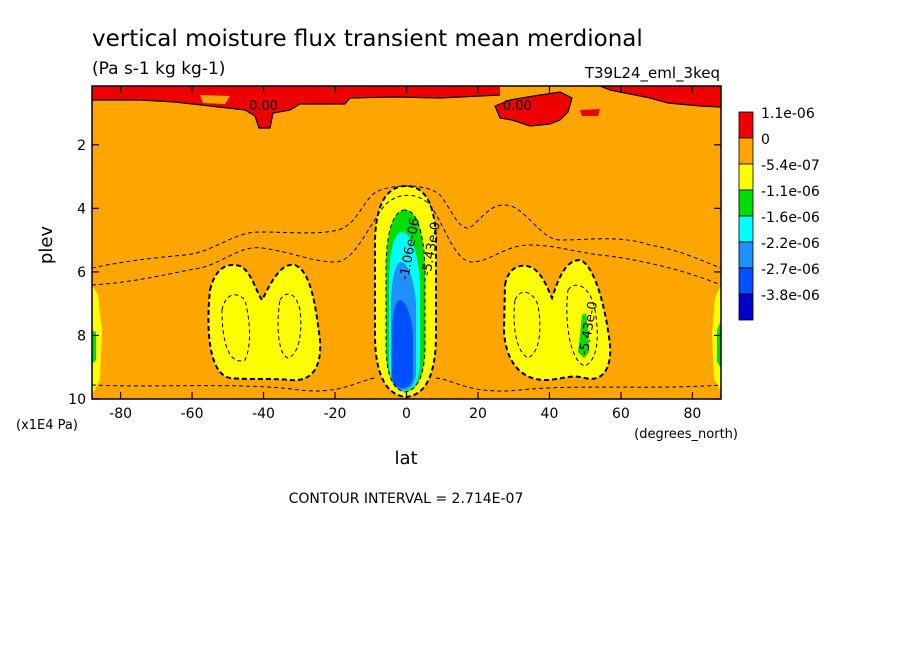 The height and width of the screenshot is (654, 904). Describe the element at coordinates (719, 344) in the screenshot. I see `field-edge-right-green` at that location.